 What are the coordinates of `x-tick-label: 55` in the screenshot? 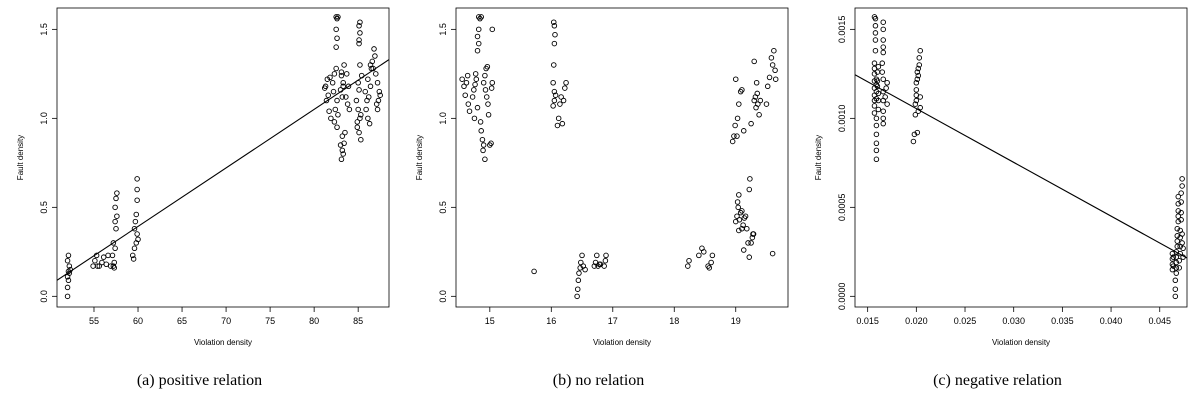 It's located at (94, 321).